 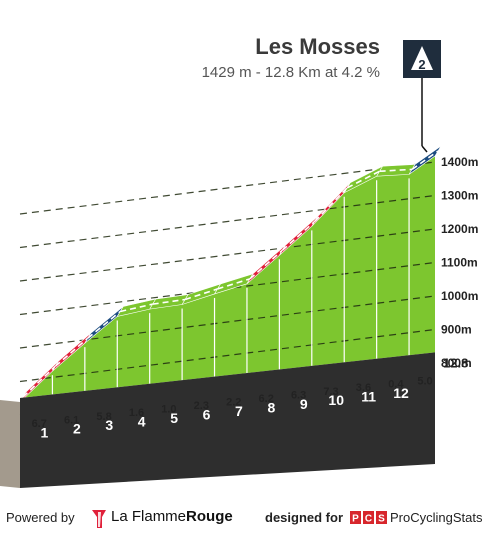 I want to click on km-marker-10: 10, so click(x=336, y=400).